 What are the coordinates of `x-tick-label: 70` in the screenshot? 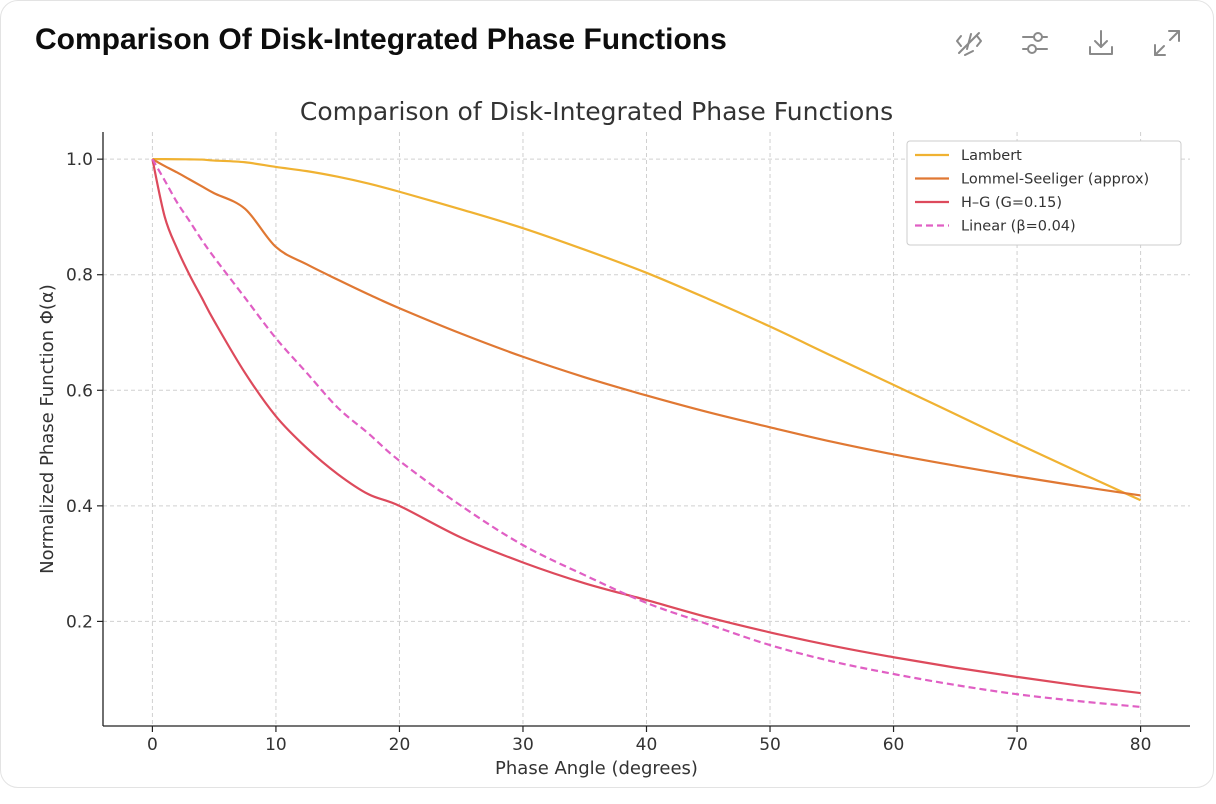 It's located at (1017, 745).